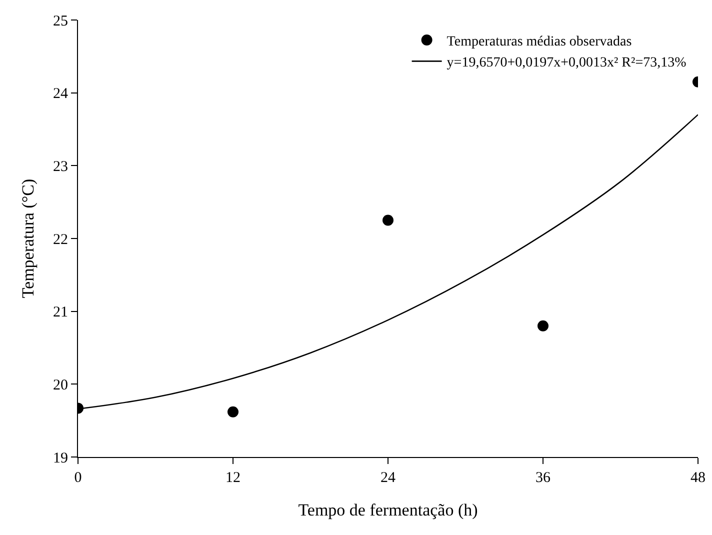 This screenshot has height=535, width=712. Describe the element at coordinates (60, 166) in the screenshot. I see `y-tick-label: 23` at that location.